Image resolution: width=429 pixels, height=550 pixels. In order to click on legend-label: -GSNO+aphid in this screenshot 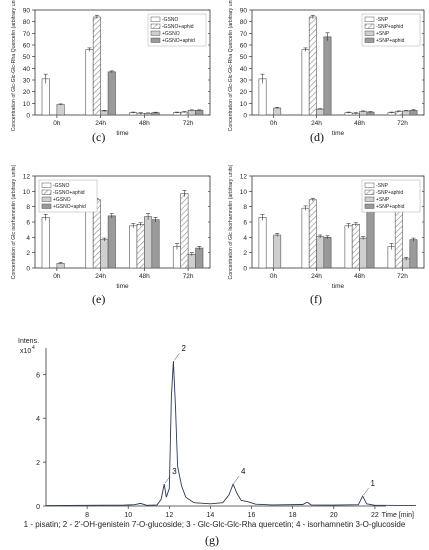, I will do `click(69, 193)`.